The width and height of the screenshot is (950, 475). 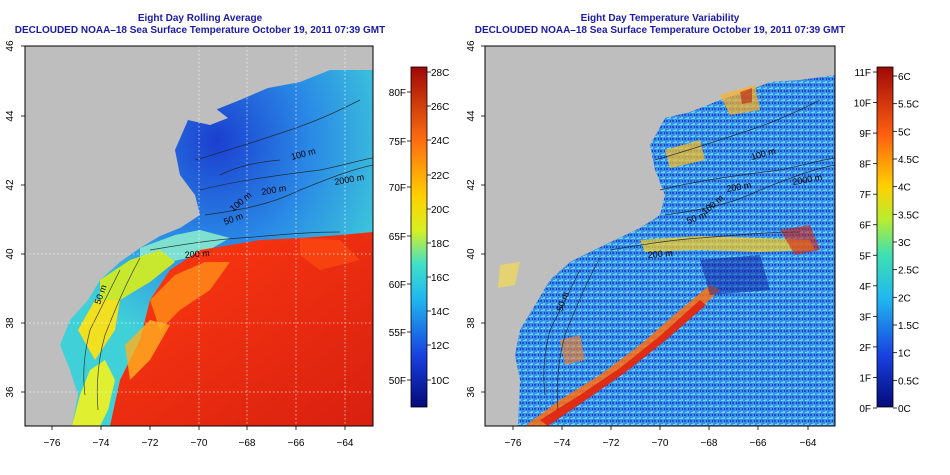 What do you see at coordinates (908, 326) in the screenshot?
I see `right-colorbar-c-label: 1.5C` at bounding box center [908, 326].